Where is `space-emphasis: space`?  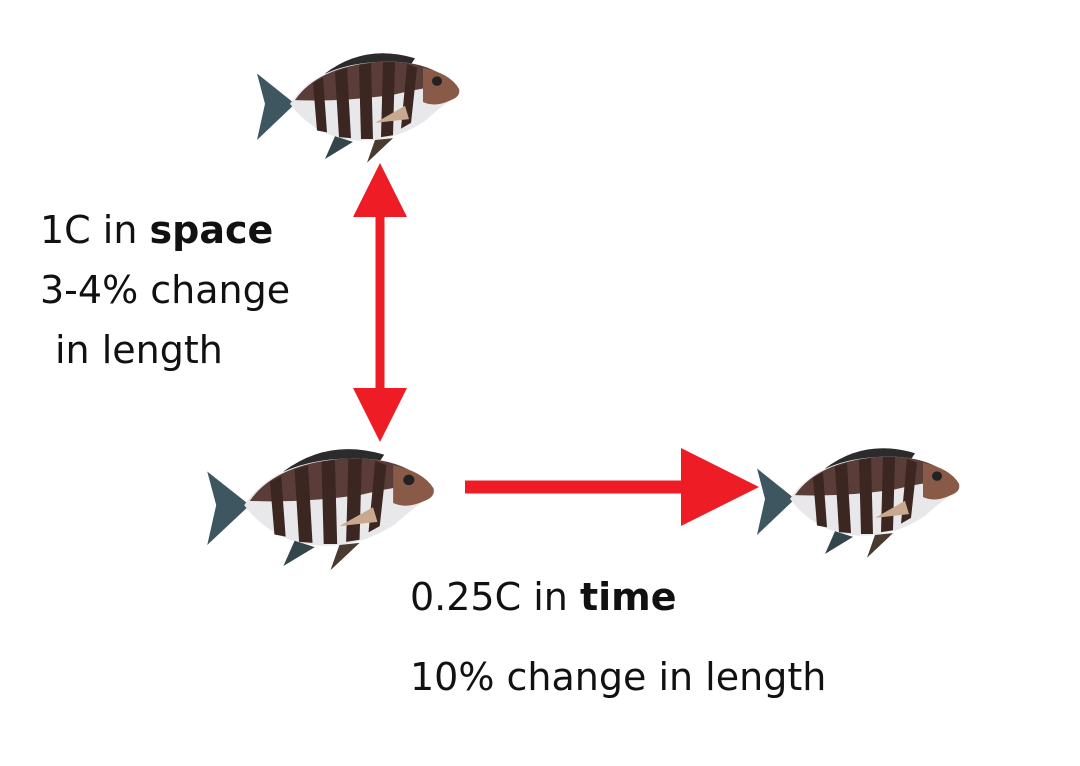
space-emphasis: space is located at coordinates (211, 230).